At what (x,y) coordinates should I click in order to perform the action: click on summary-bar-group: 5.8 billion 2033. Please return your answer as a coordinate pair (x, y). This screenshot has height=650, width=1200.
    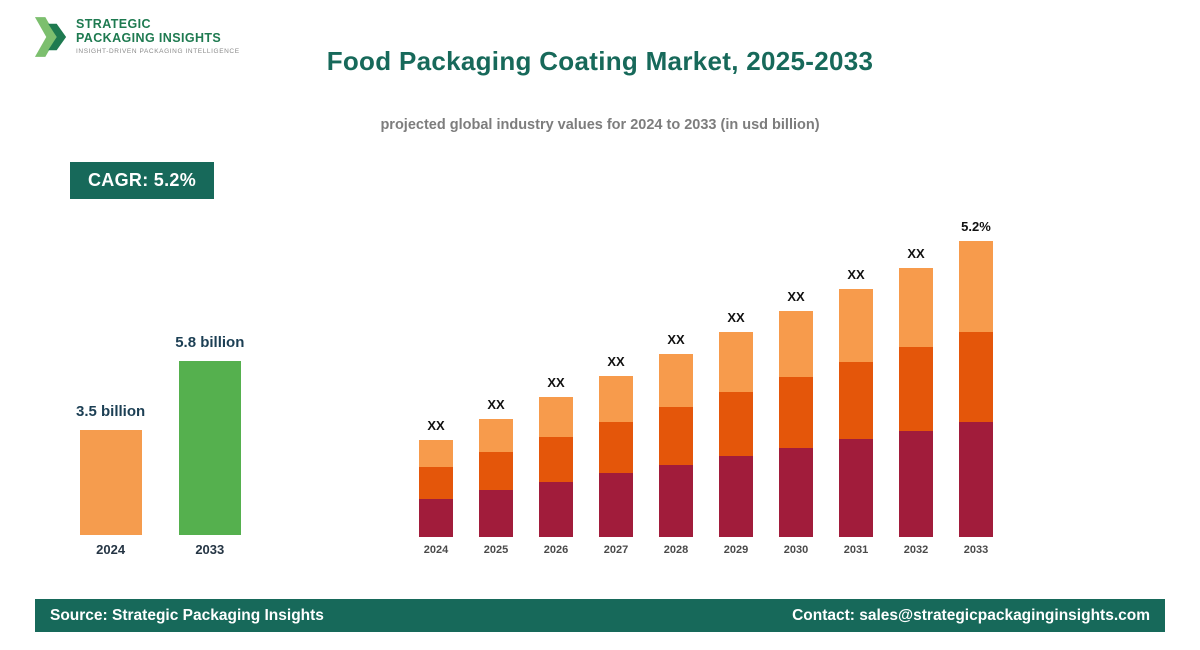
    Looking at the image, I should click on (209, 446).